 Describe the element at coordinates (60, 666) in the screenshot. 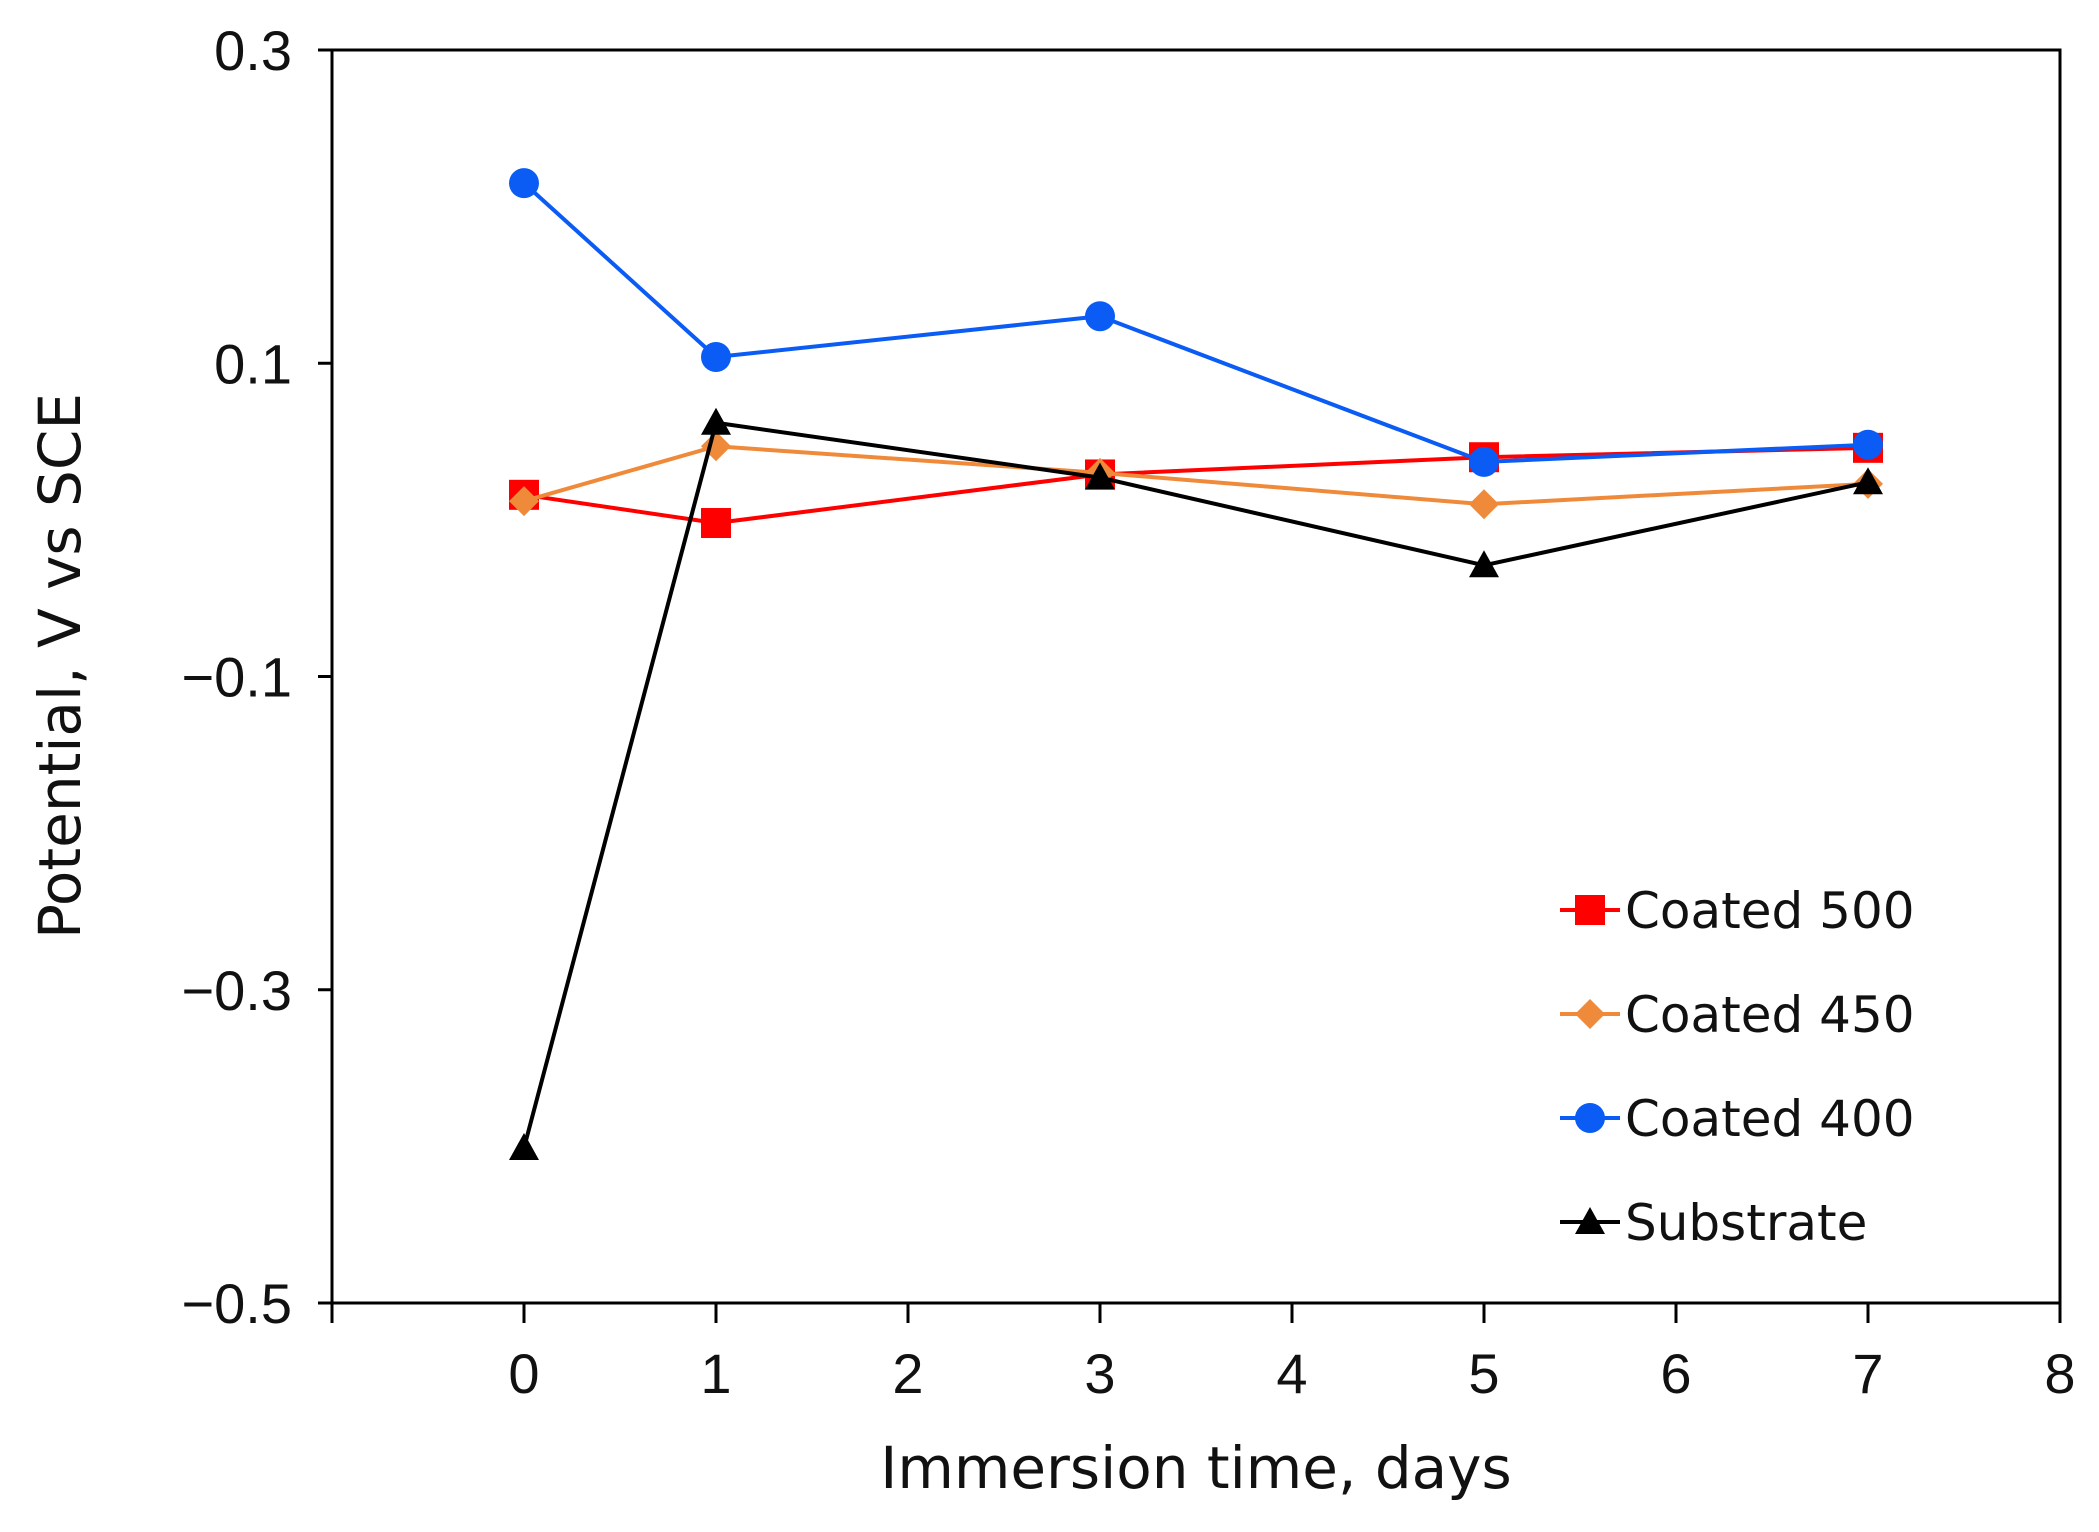

I see `y-axis-title: Potential, V vs SCE` at that location.